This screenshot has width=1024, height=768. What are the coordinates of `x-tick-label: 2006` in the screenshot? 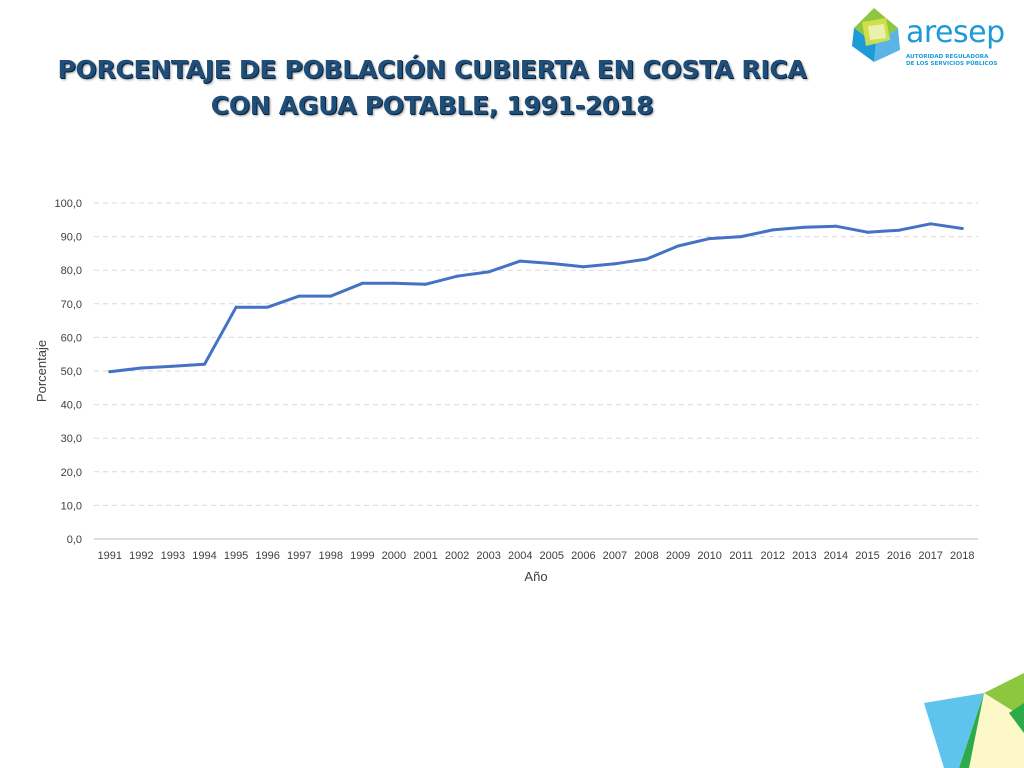 It's located at (583, 556).